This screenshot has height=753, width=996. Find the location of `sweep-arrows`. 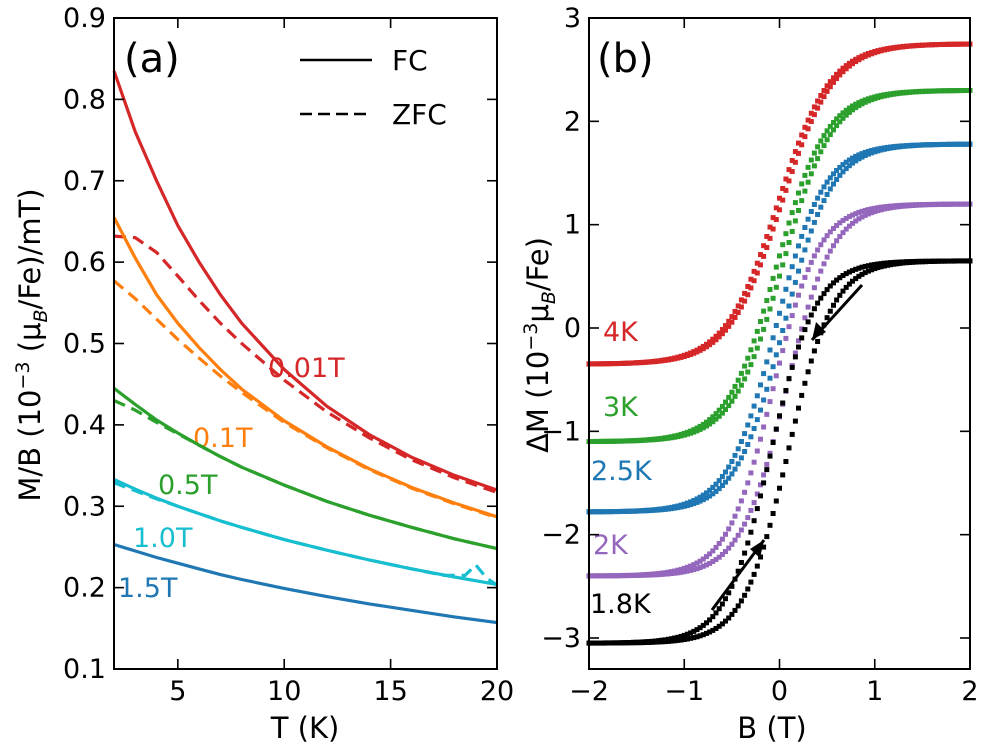

sweep-arrows is located at coordinates (787, 447).